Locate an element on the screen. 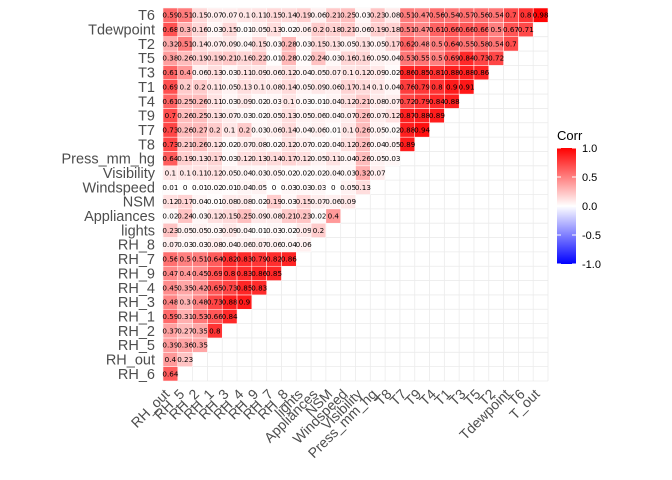 The image size is (672, 480). legend-tick-label: -0.5 is located at coordinates (591, 236).